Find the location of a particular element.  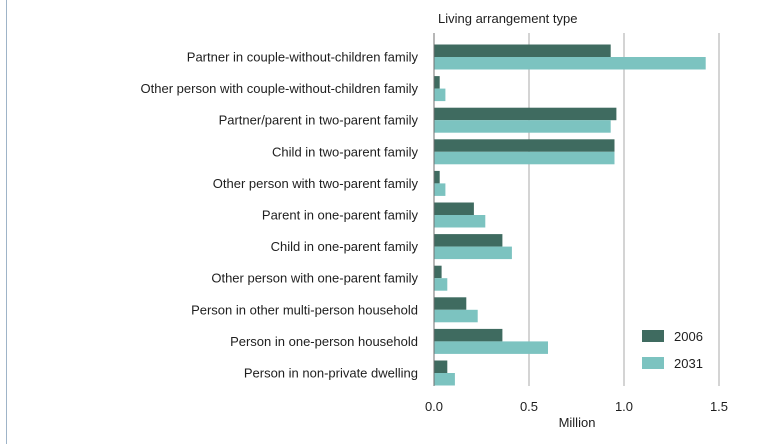

legend-label: 2006 is located at coordinates (688, 336).